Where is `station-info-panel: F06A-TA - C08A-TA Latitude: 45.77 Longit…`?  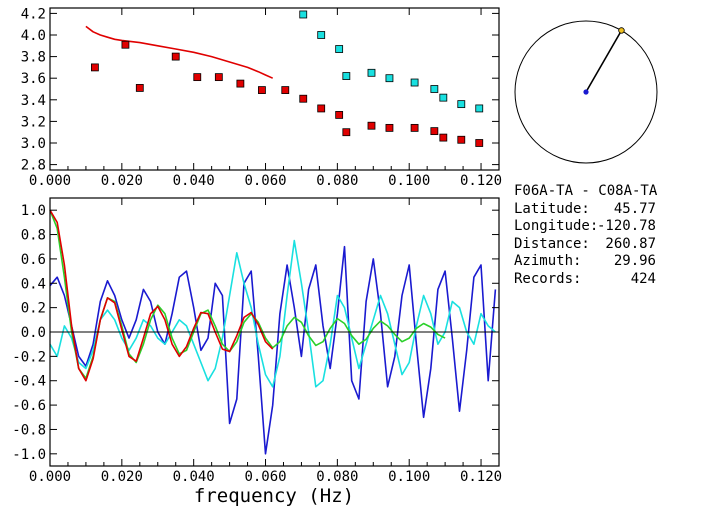
station-info-panel: F06A-TA - C08A-TA Latitude: 45.77 Longit… is located at coordinates (607, 236).